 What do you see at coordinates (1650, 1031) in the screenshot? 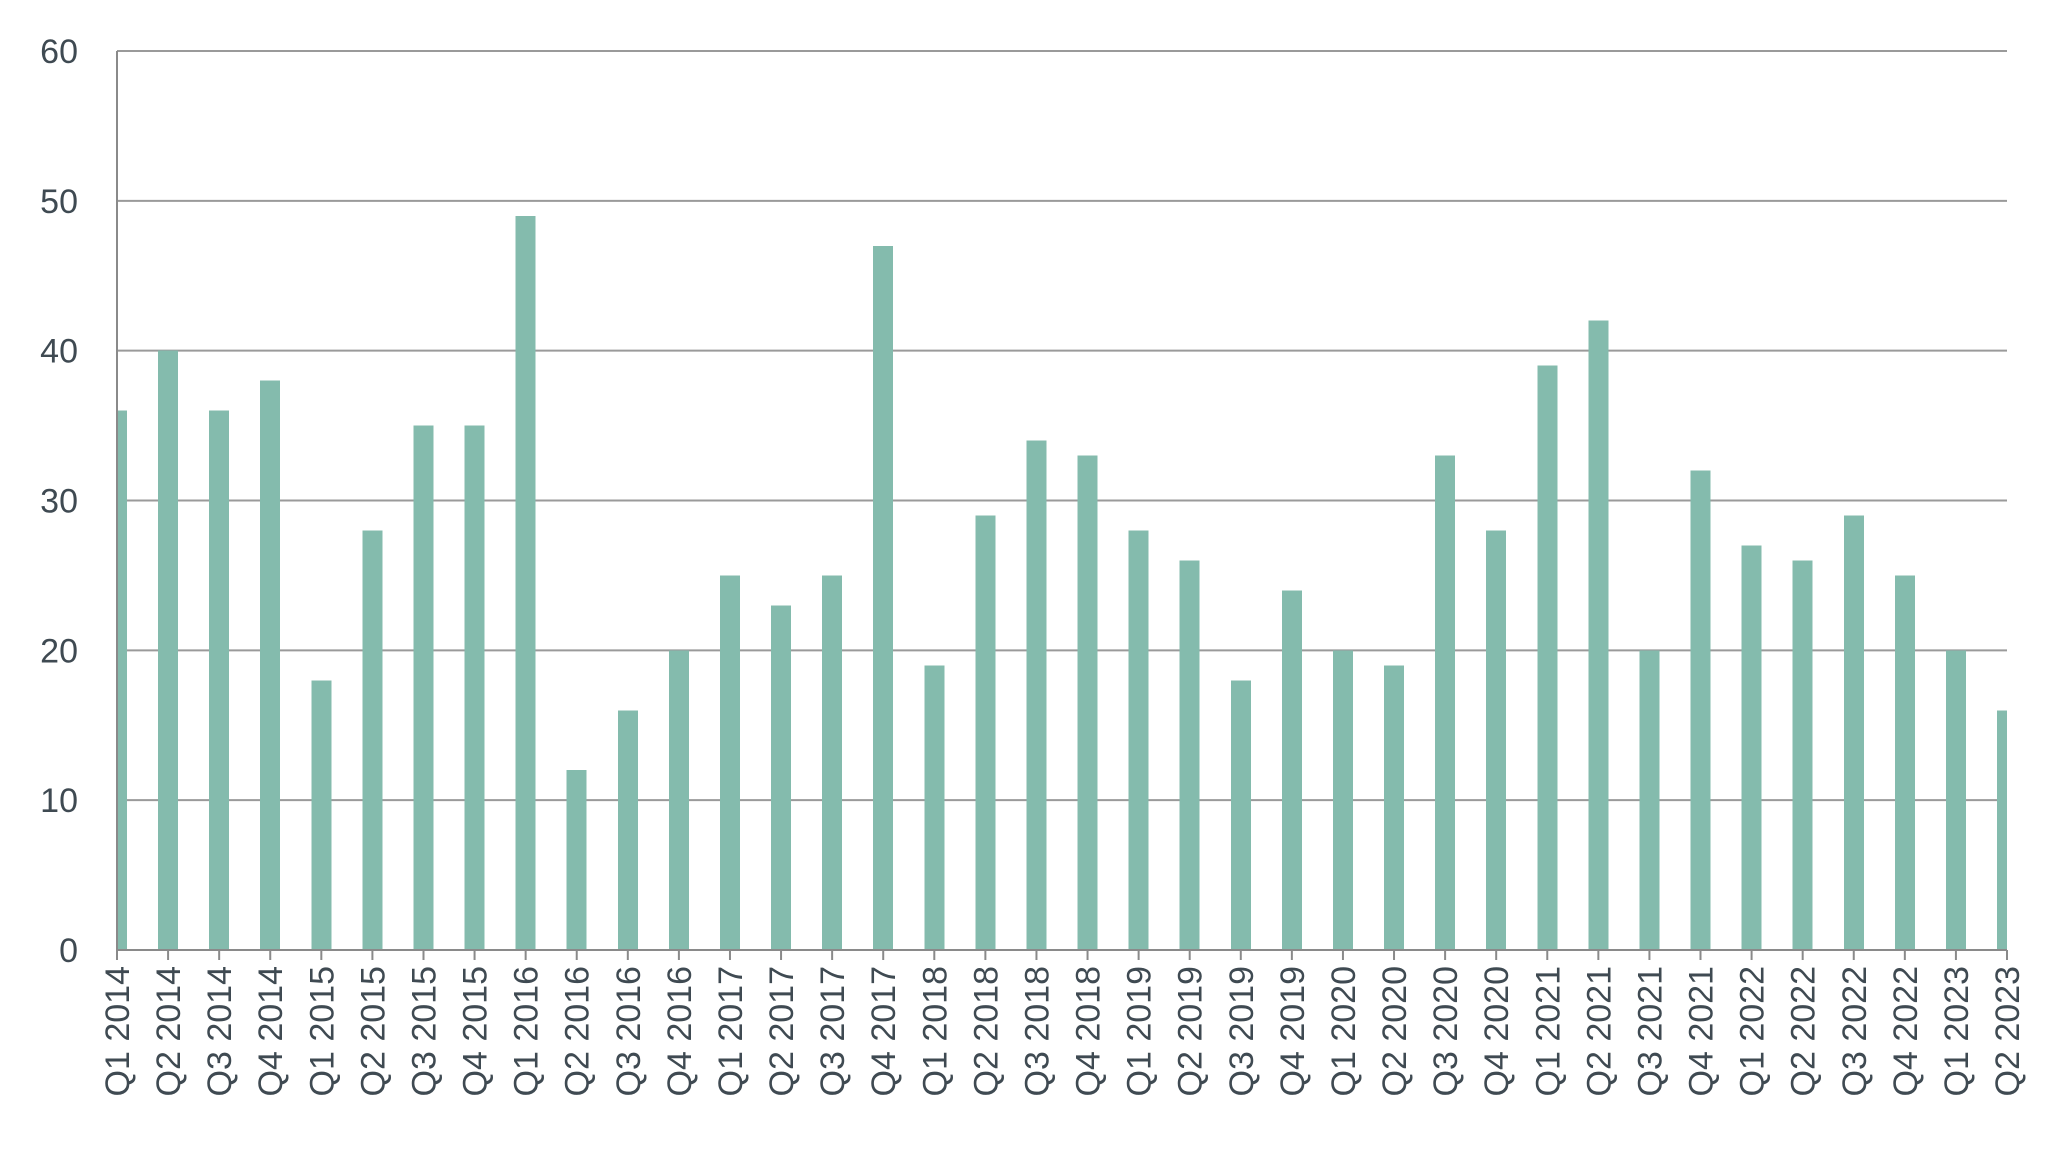
I see `x-tick-label: Q3 2021` at bounding box center [1650, 1031].